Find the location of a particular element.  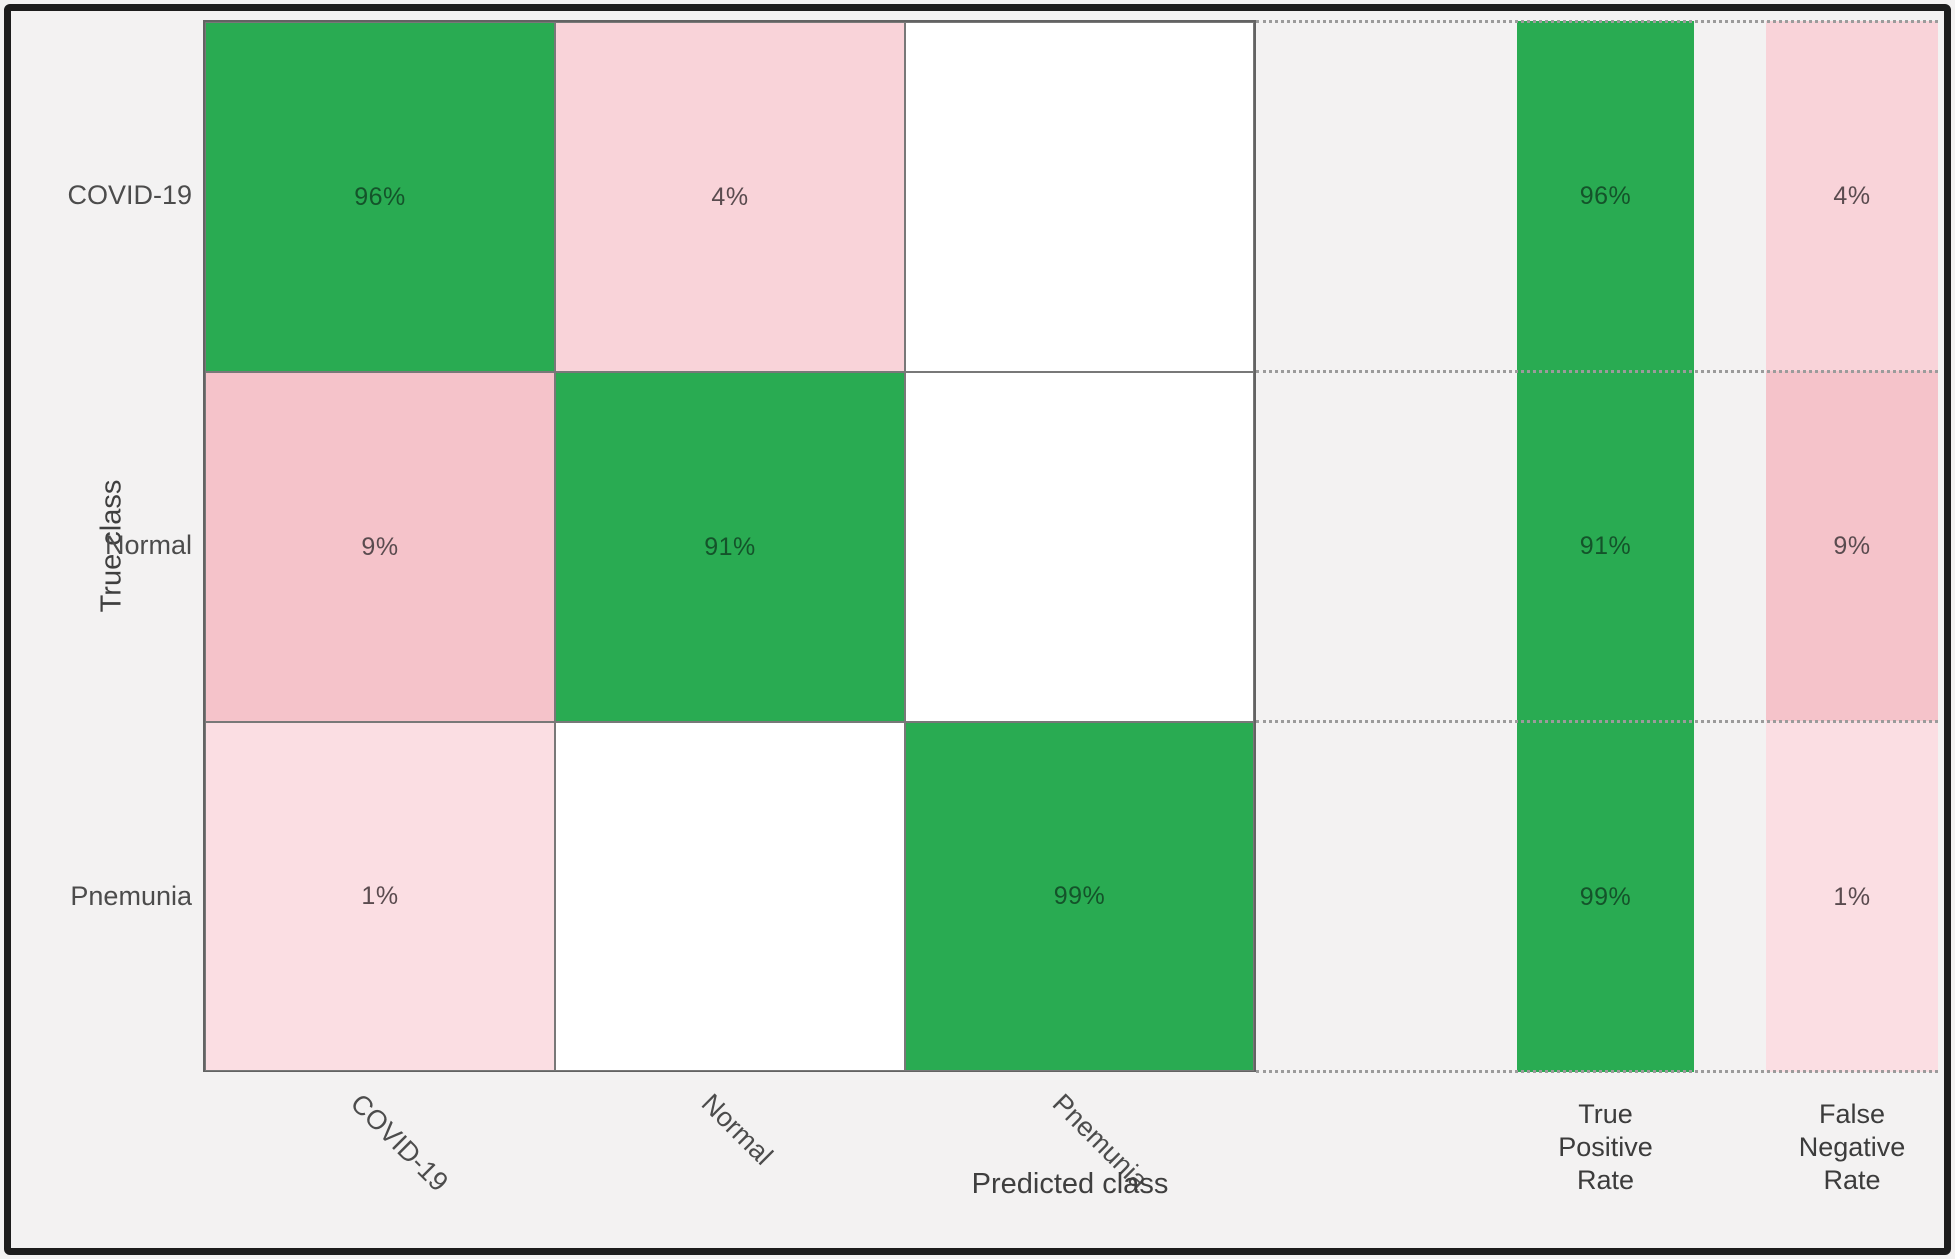

matrix-cell-r1c0: 9% is located at coordinates (380, 547).